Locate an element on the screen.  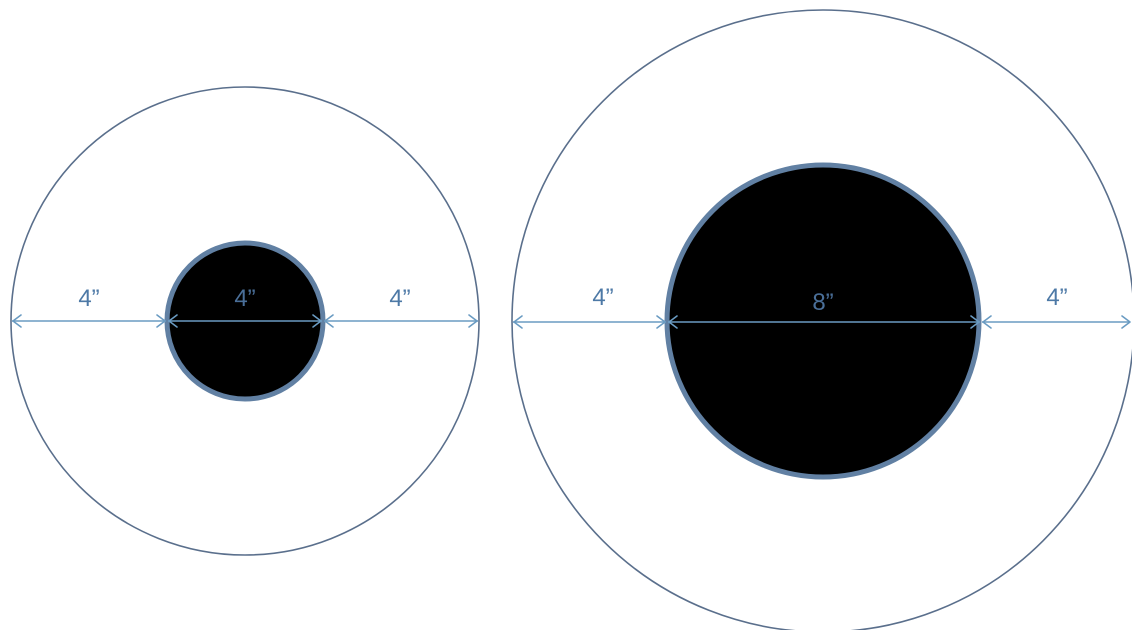
left-gap-label-right: 4” is located at coordinates (399, 298).